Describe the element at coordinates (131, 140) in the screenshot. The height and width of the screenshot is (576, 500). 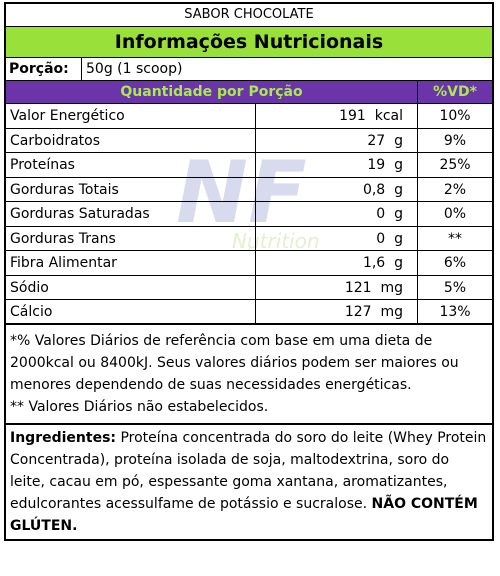
I see `nutrient-name: Carboidratos` at that location.